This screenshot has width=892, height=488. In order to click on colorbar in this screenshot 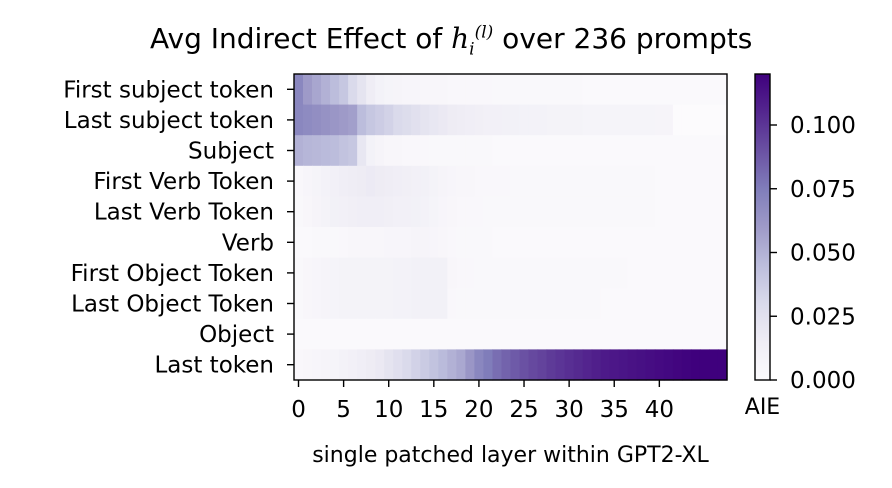, I will do `click(762, 227)`.